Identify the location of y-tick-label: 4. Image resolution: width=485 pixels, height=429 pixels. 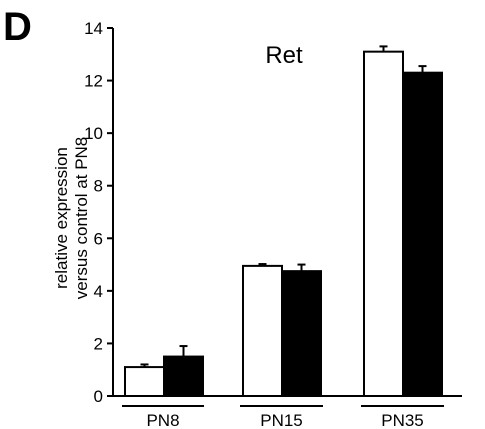
(98, 291).